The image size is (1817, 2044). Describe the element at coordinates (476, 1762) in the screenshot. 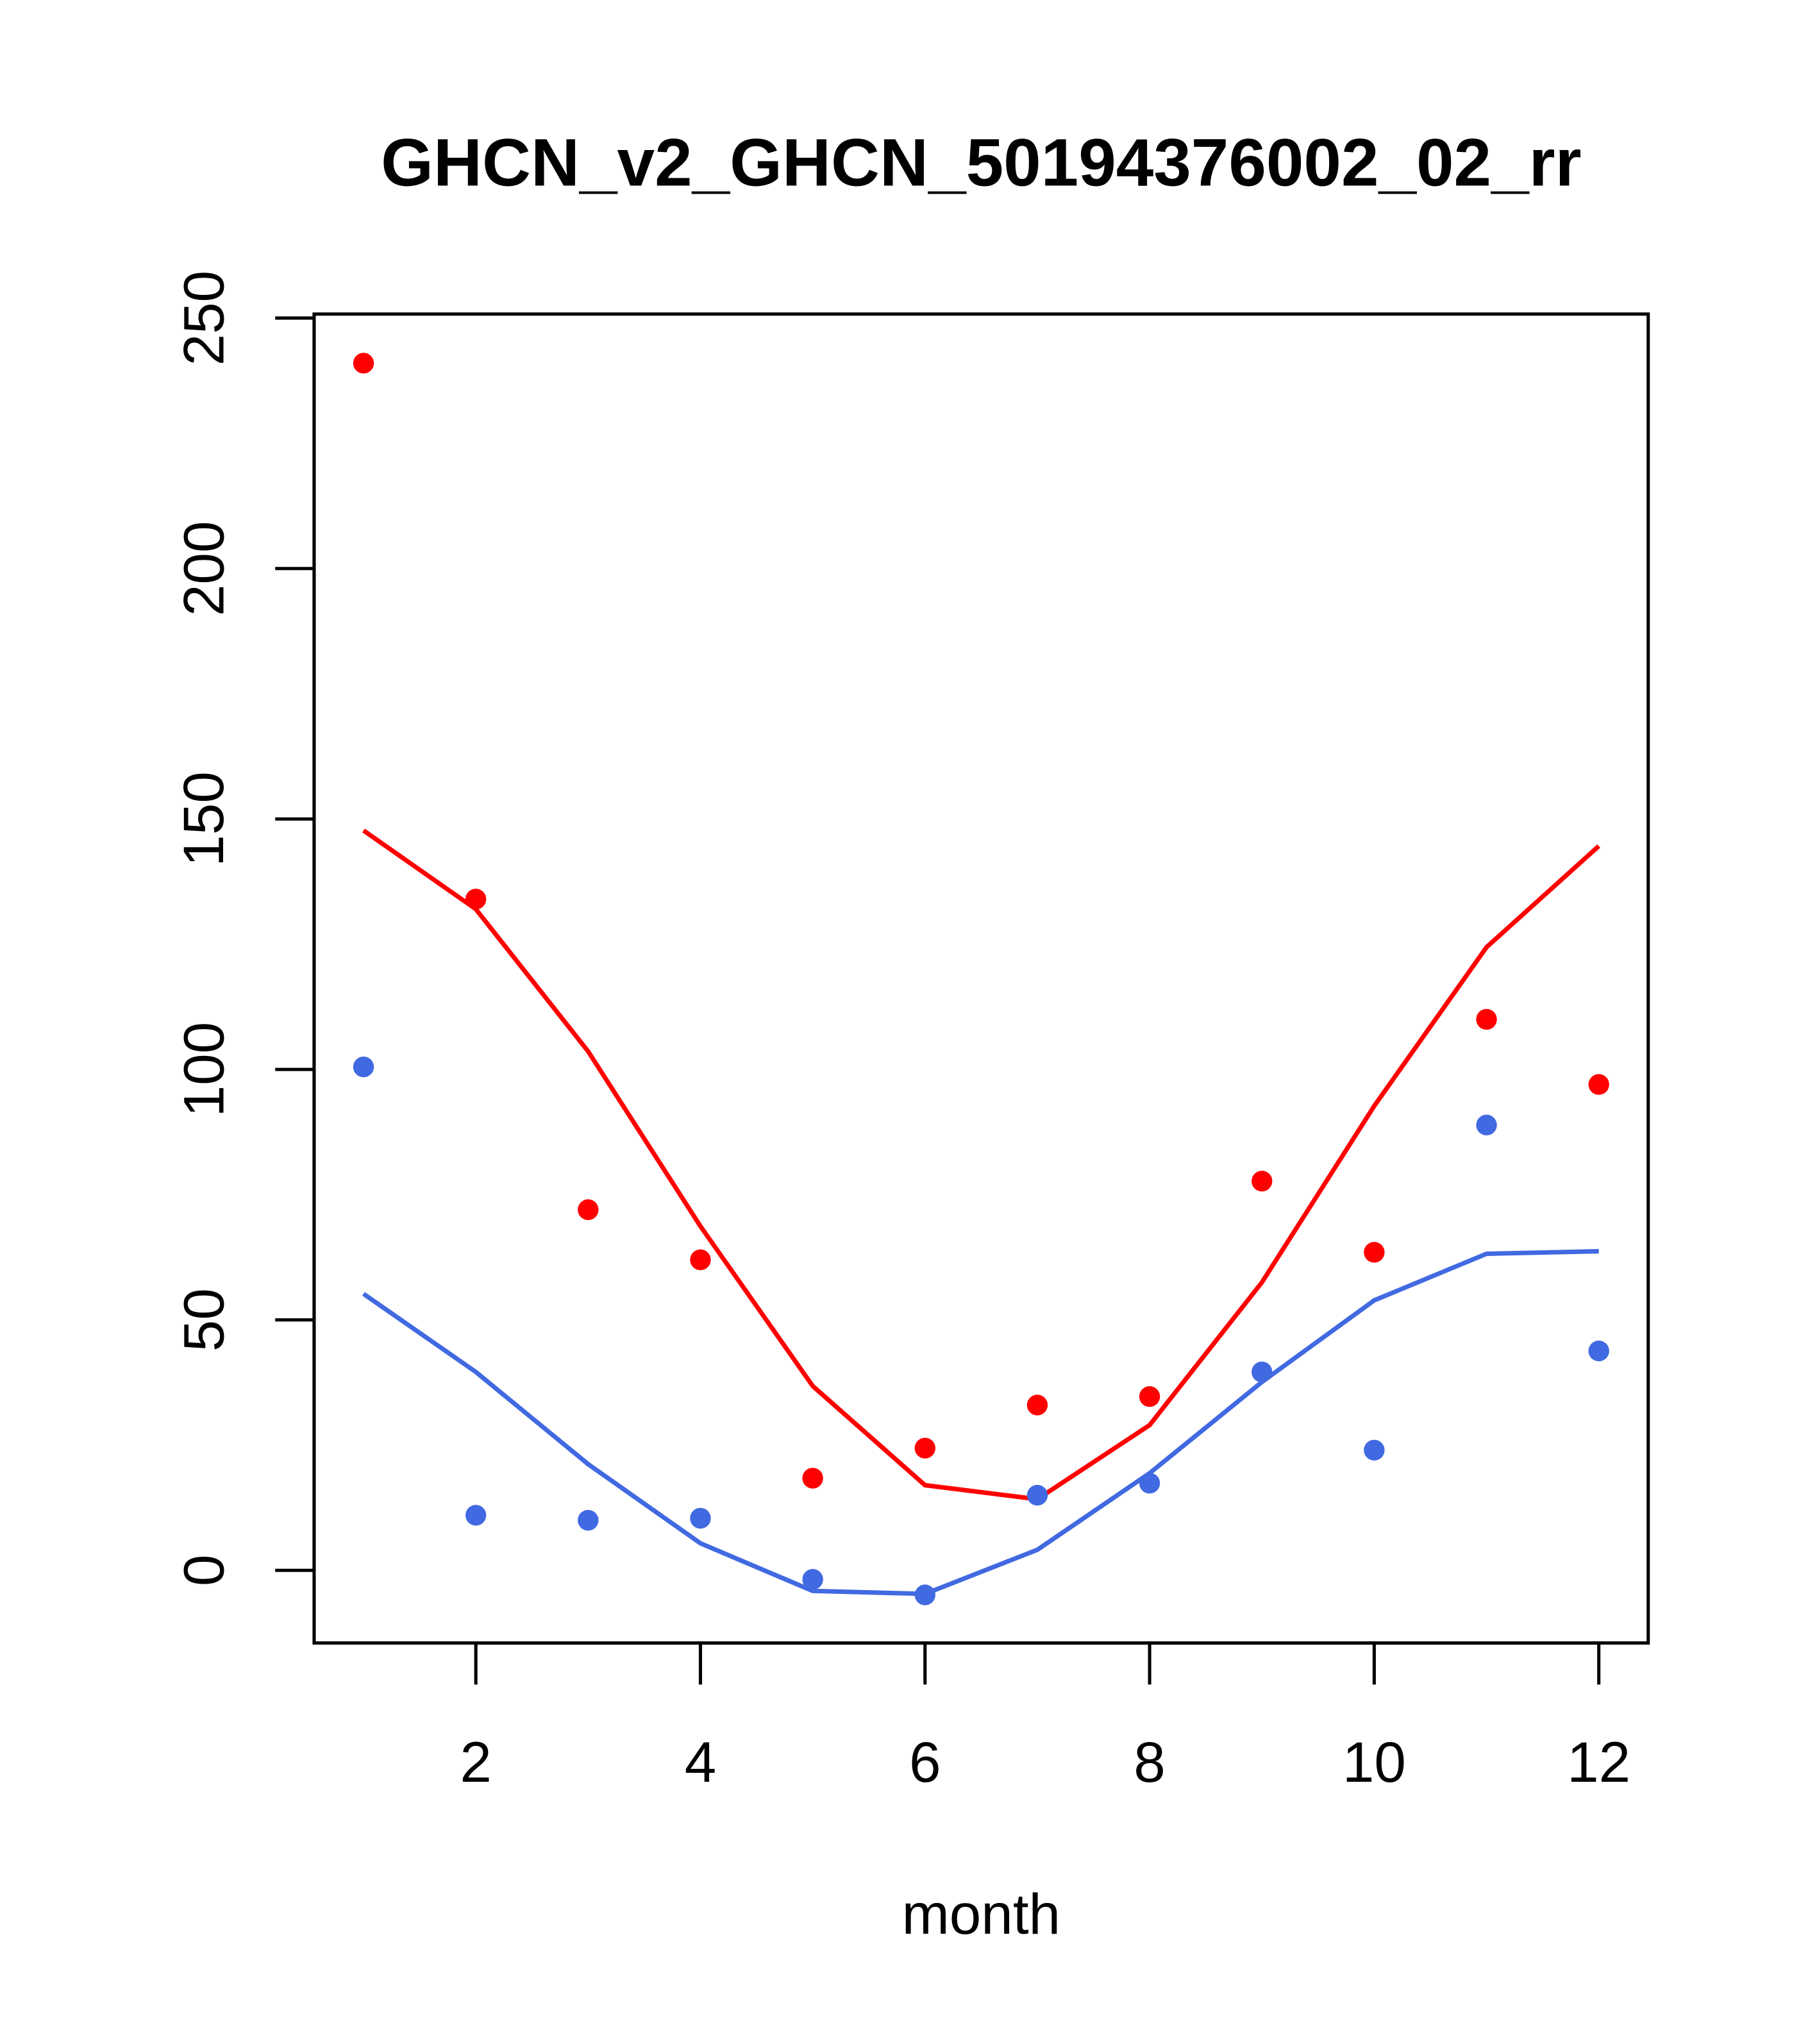

I see `x-tick-label: 2` at that location.